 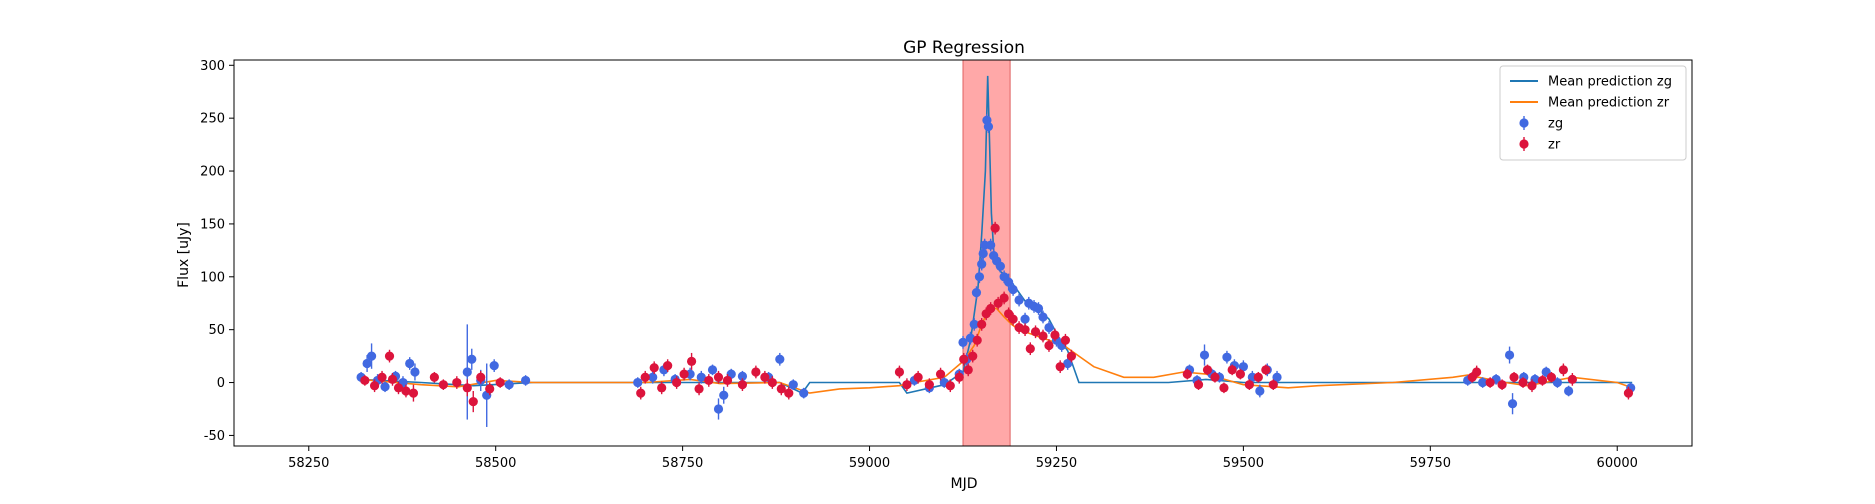 I want to click on legend-entry: zg, so click(x=1541, y=124).